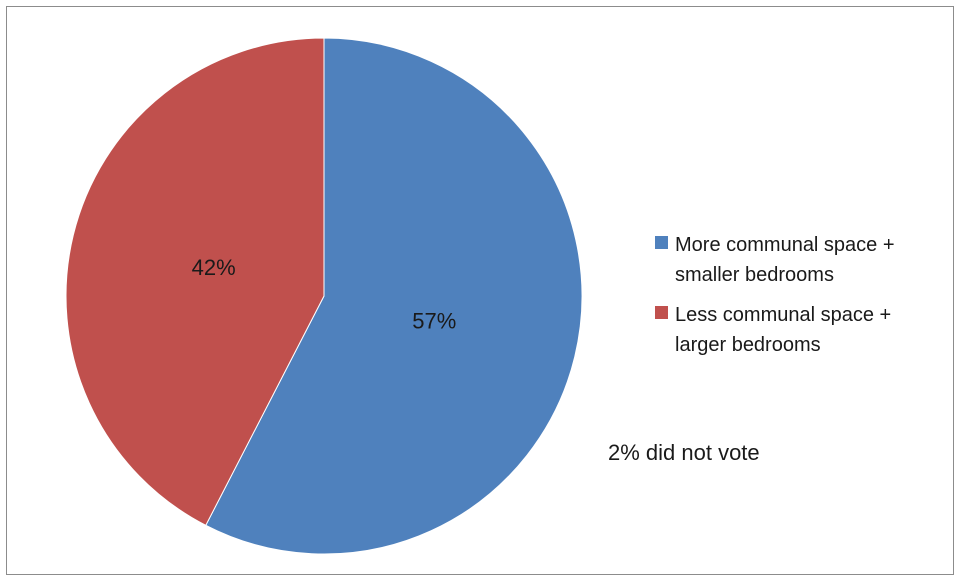  What do you see at coordinates (783, 330) in the screenshot?
I see `legend-label-less-communal: Less communal space + larger bedrooms` at bounding box center [783, 330].